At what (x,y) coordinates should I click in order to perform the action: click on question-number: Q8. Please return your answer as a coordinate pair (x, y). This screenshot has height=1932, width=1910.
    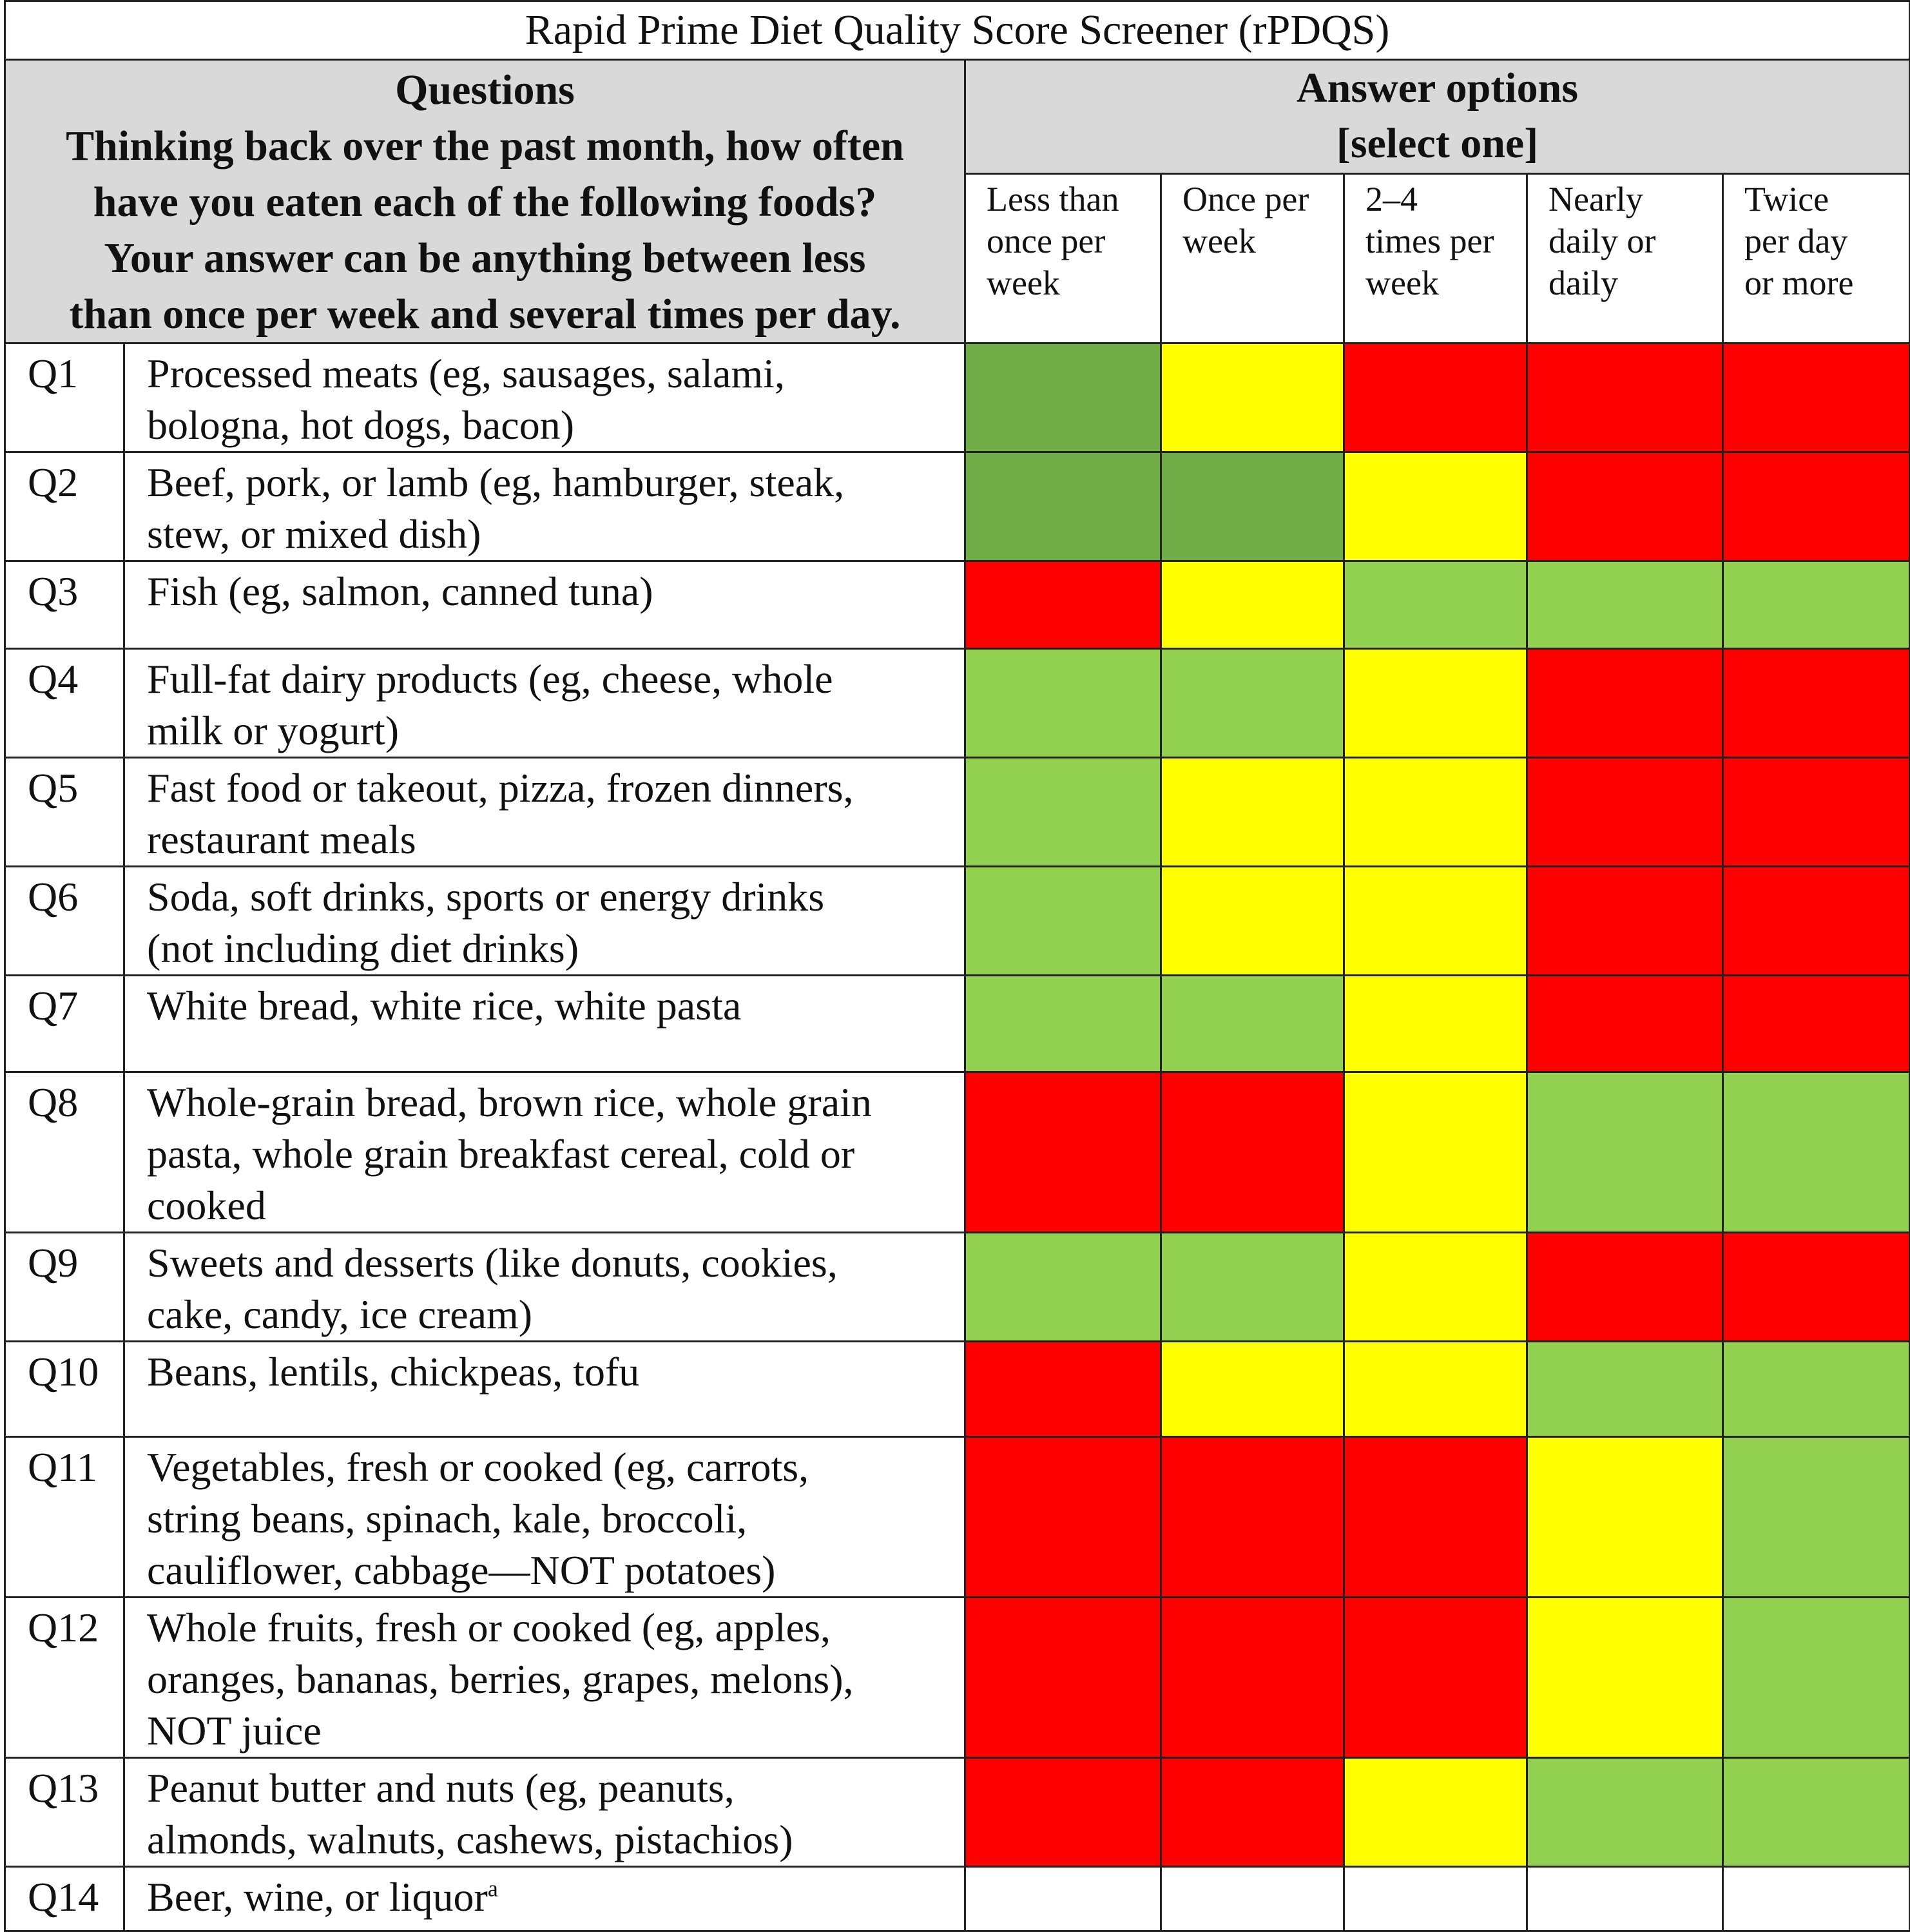
    Looking at the image, I should click on (64, 1152).